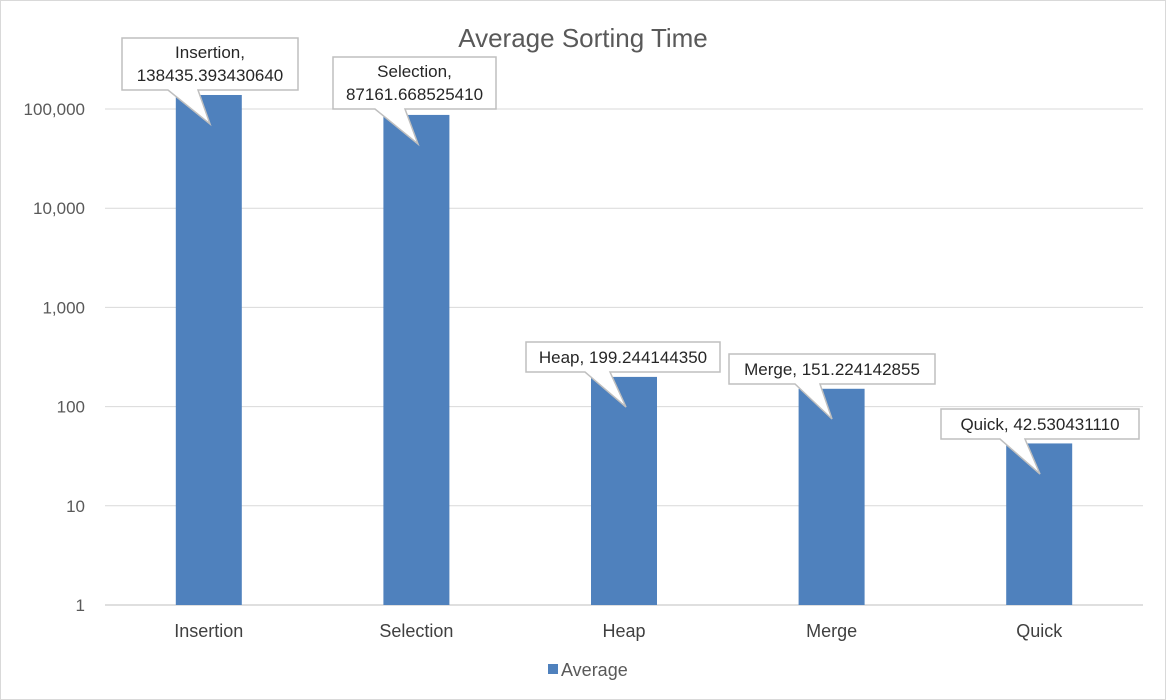 The image size is (1166, 700). Describe the element at coordinates (416, 631) in the screenshot. I see `x-category-label: Selection` at that location.